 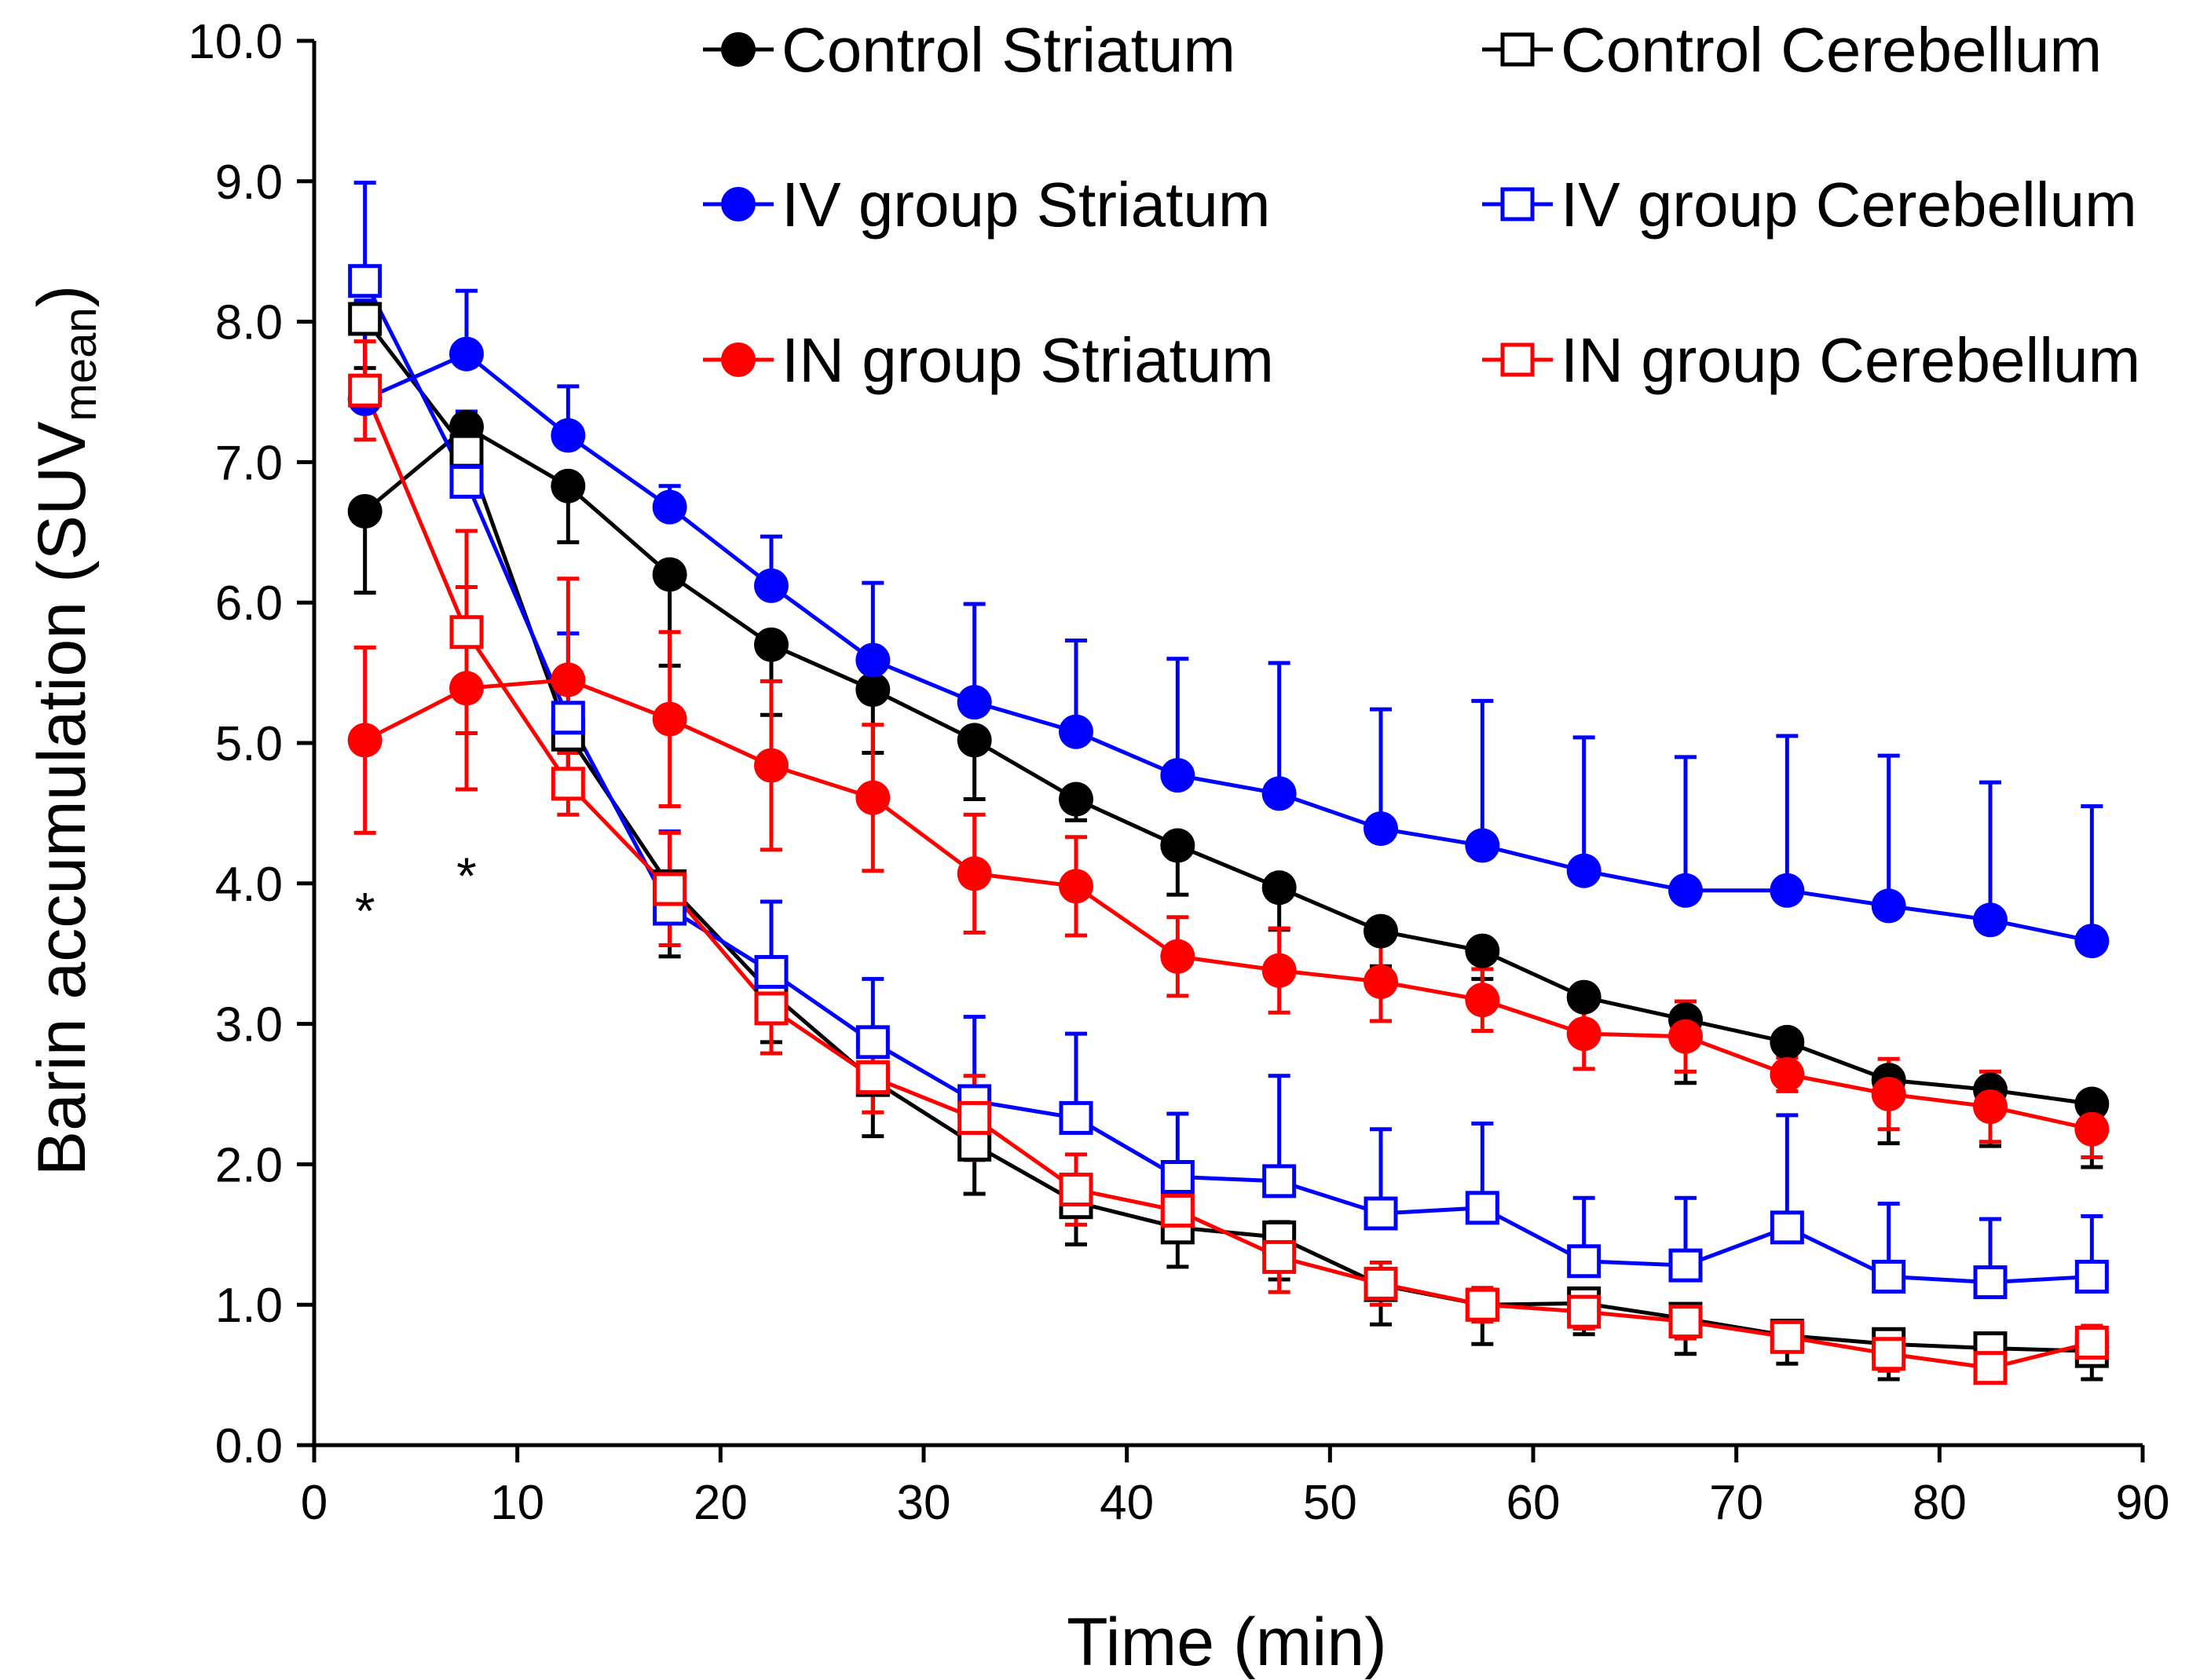 I want to click on legend-item: Control Striatum, so click(x=969, y=50).